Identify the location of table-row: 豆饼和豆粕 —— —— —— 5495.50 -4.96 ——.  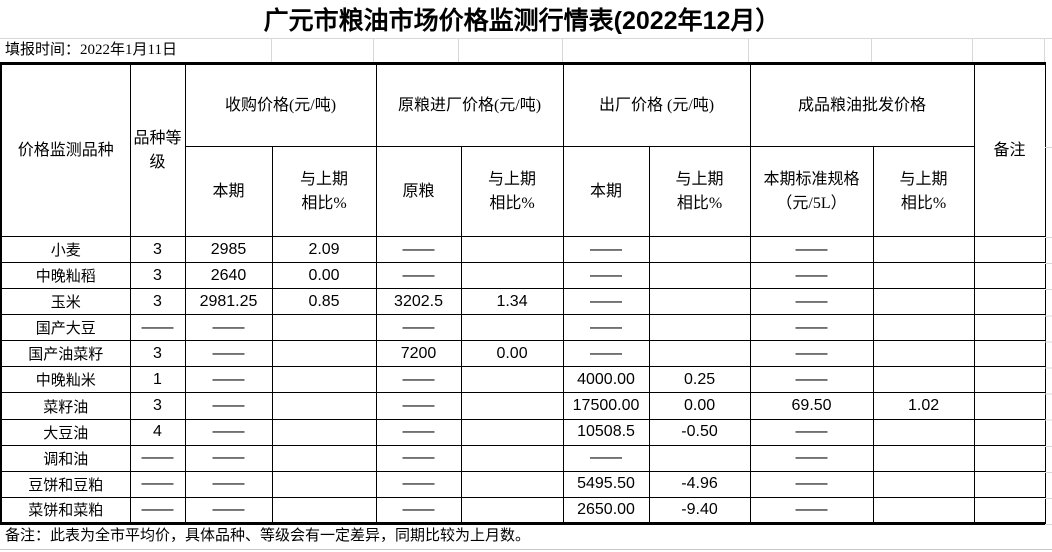
(523, 484).